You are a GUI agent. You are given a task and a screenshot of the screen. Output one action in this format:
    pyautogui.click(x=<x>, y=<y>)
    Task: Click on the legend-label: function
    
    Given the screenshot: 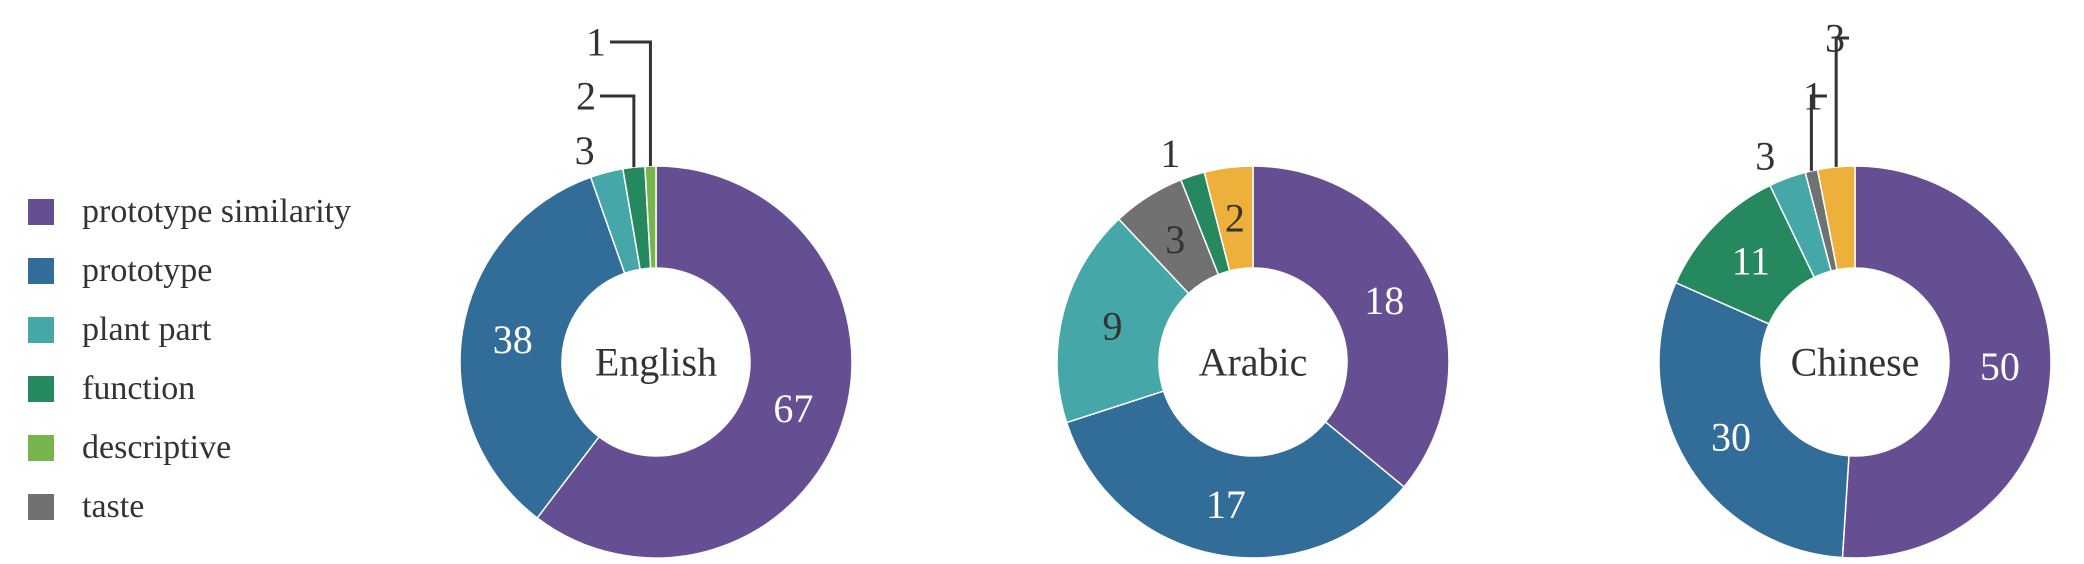 What is the action you would take?
    pyautogui.click(x=139, y=388)
    